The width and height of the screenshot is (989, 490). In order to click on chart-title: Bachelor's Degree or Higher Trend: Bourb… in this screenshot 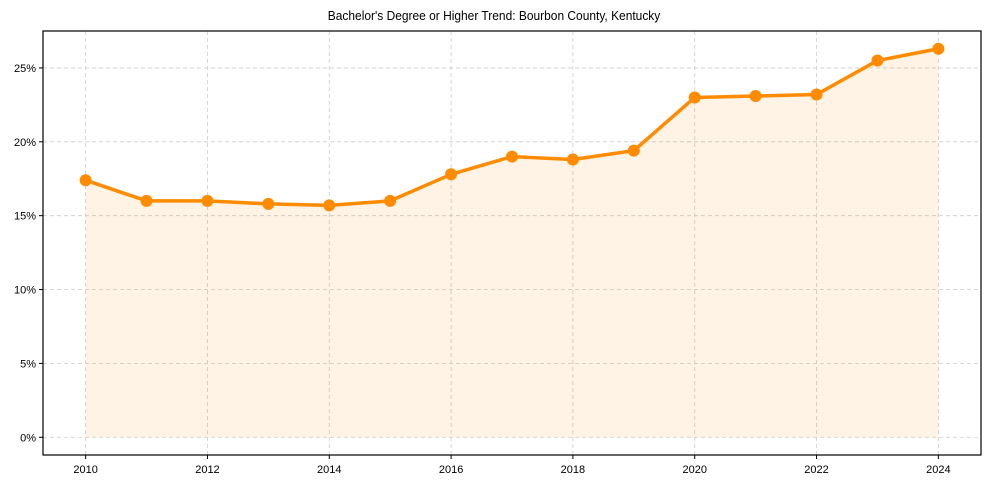, I will do `click(494, 15)`.